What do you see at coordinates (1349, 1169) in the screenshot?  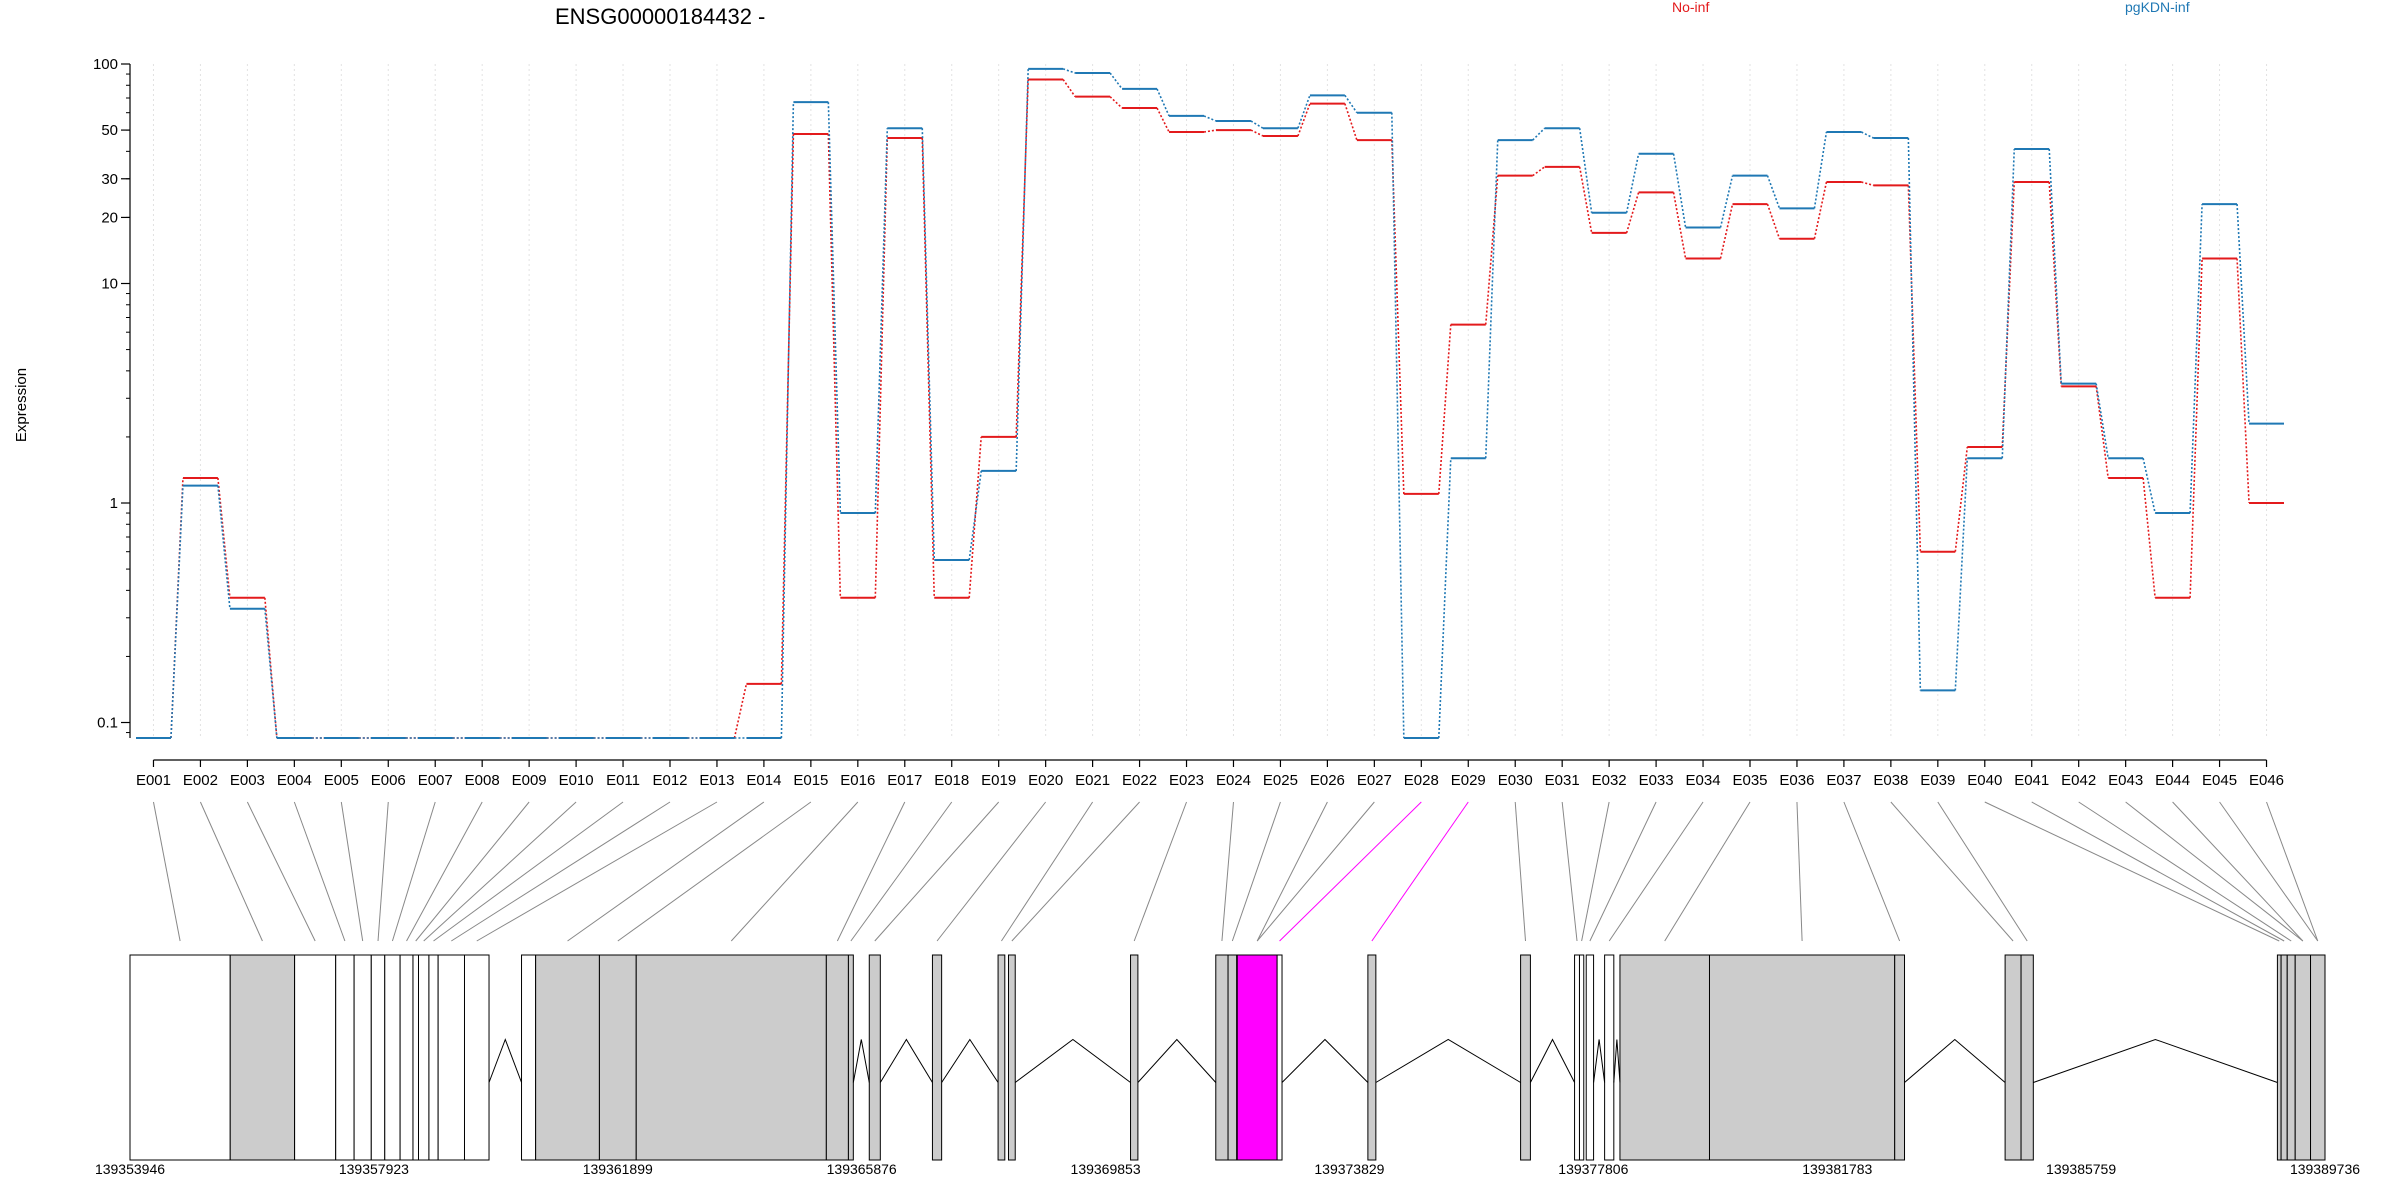 I see `genomic-coordinate-label: 139373829` at bounding box center [1349, 1169].